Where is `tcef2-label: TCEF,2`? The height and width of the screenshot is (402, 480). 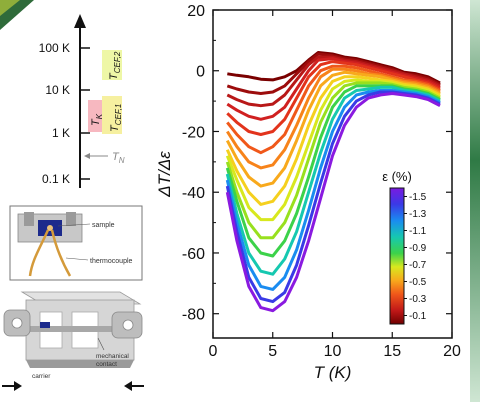
tcef2-label: TCEF,2 is located at coordinates (115, 65).